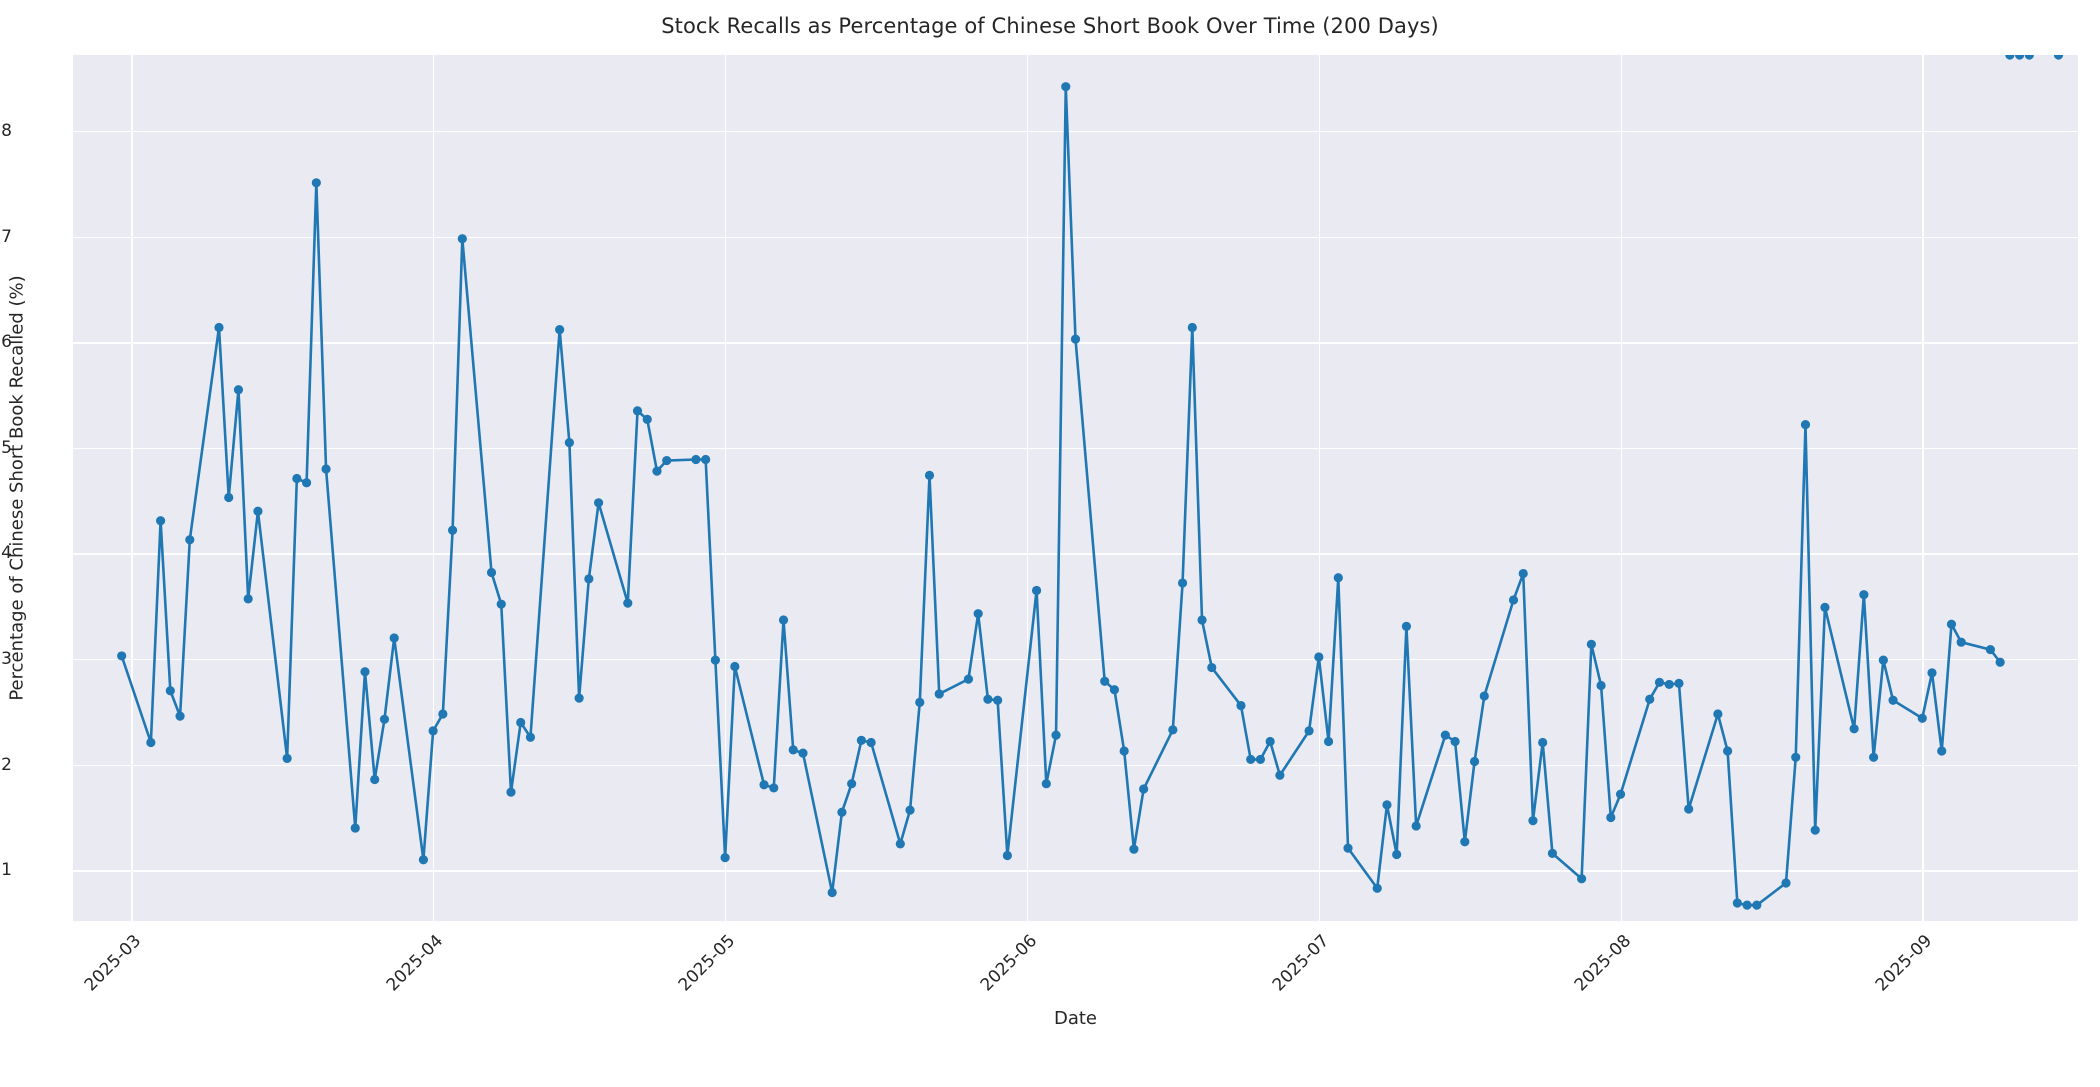  What do you see at coordinates (1075, 1018) in the screenshot?
I see `x-axis-label: Date` at bounding box center [1075, 1018].